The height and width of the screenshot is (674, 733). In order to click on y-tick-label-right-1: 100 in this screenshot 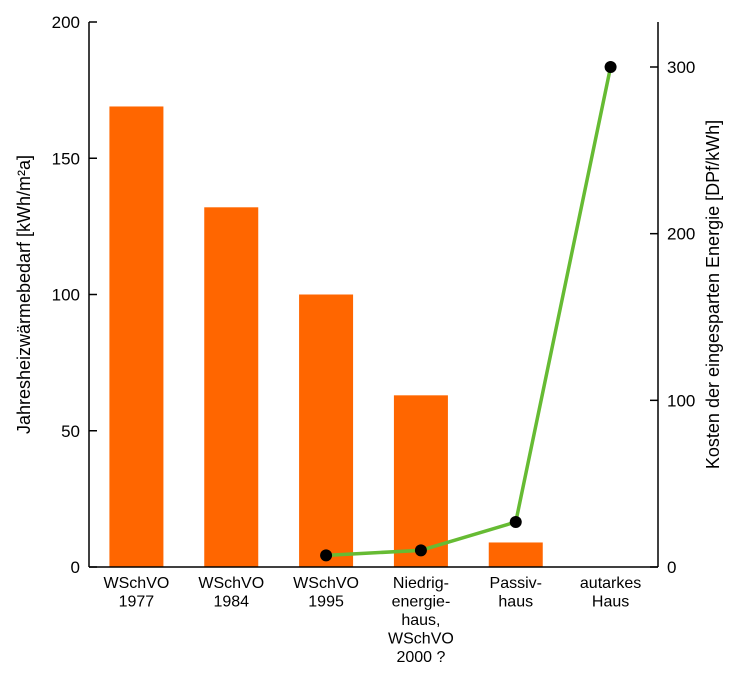, I will do `click(681, 400)`.